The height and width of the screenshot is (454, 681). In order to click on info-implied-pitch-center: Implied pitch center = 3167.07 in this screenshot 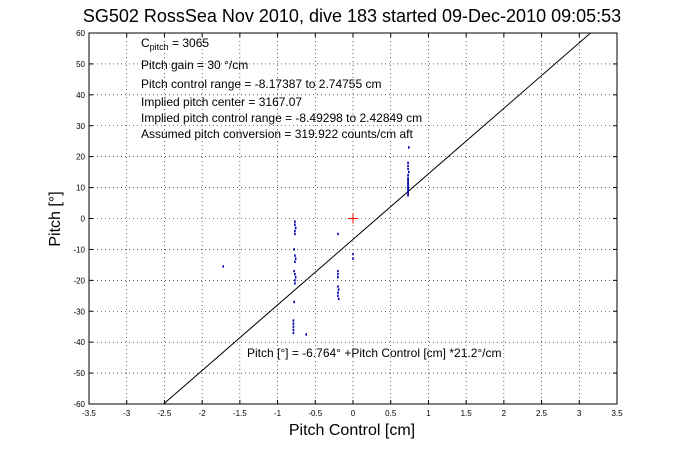, I will do `click(221, 102)`.